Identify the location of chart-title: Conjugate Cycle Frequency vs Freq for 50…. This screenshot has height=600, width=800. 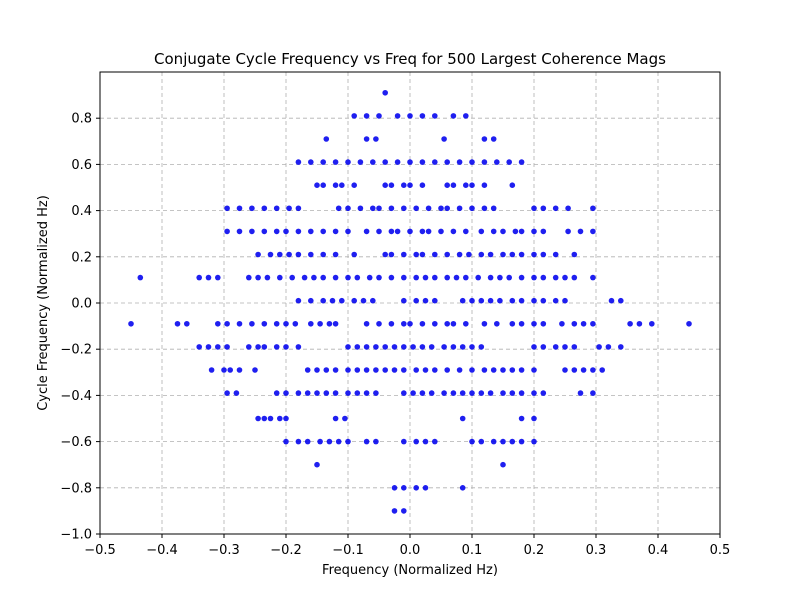
(410, 59).